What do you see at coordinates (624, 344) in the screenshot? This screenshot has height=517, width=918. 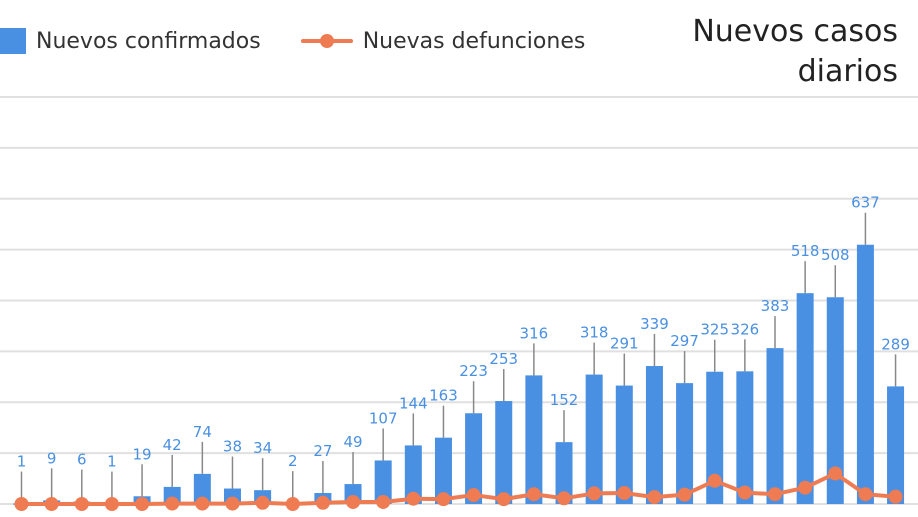 I see `data-label: 291` at bounding box center [624, 344].